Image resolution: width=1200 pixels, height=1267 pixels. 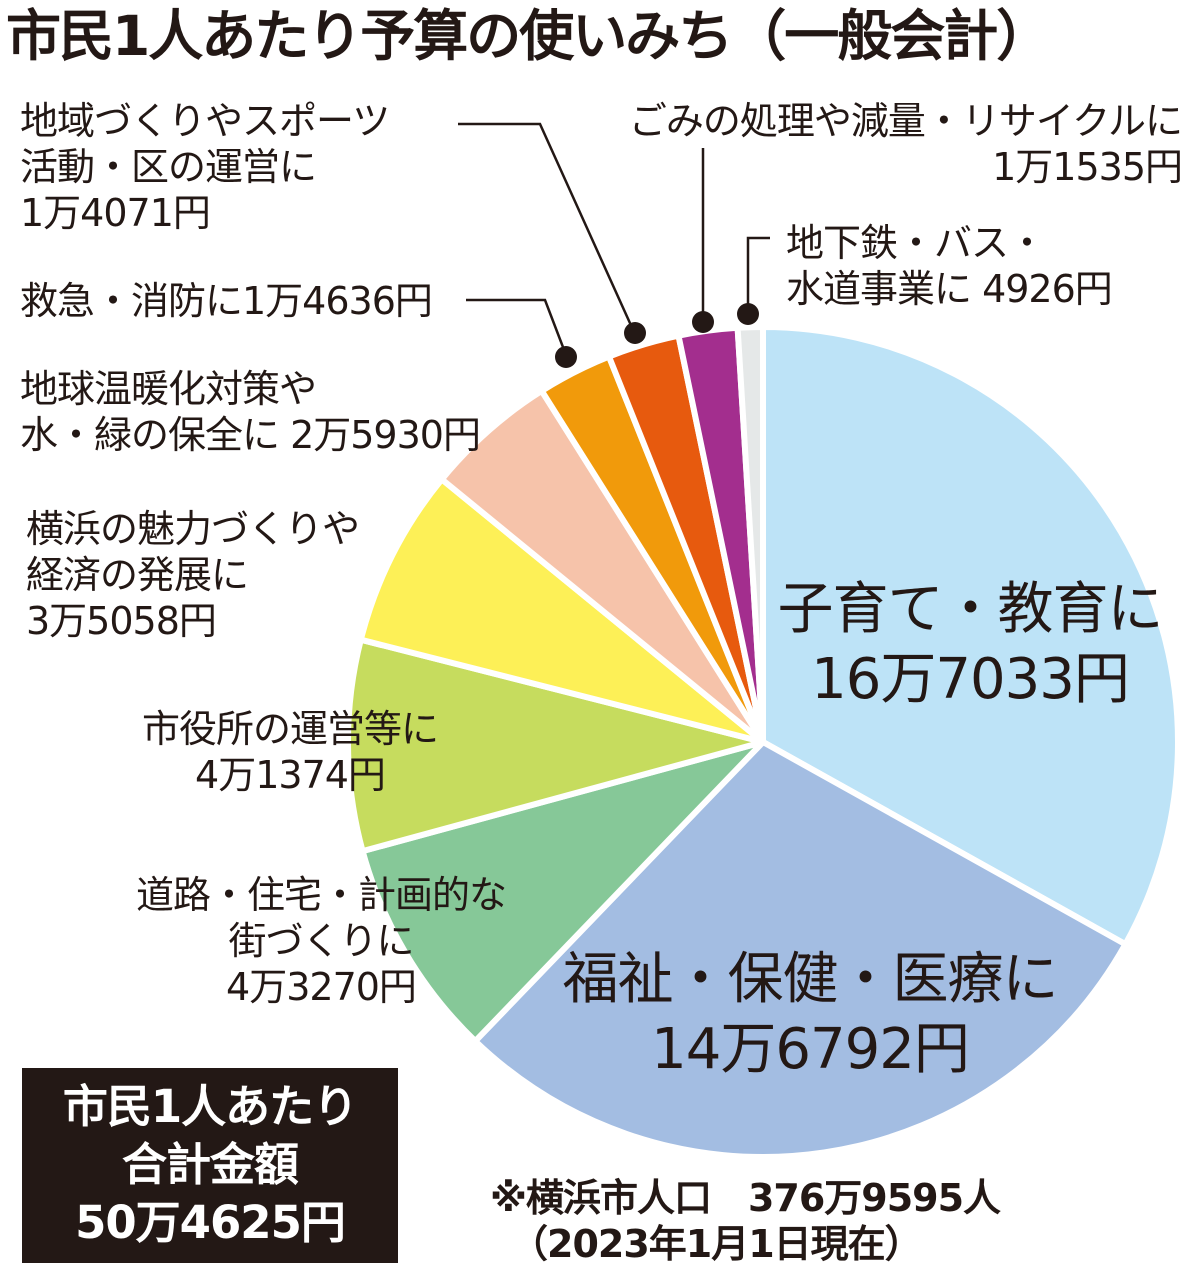 I want to click on chart-title: 市民1人あたり予算の使いみち（一般会計）, so click(x=528, y=36).